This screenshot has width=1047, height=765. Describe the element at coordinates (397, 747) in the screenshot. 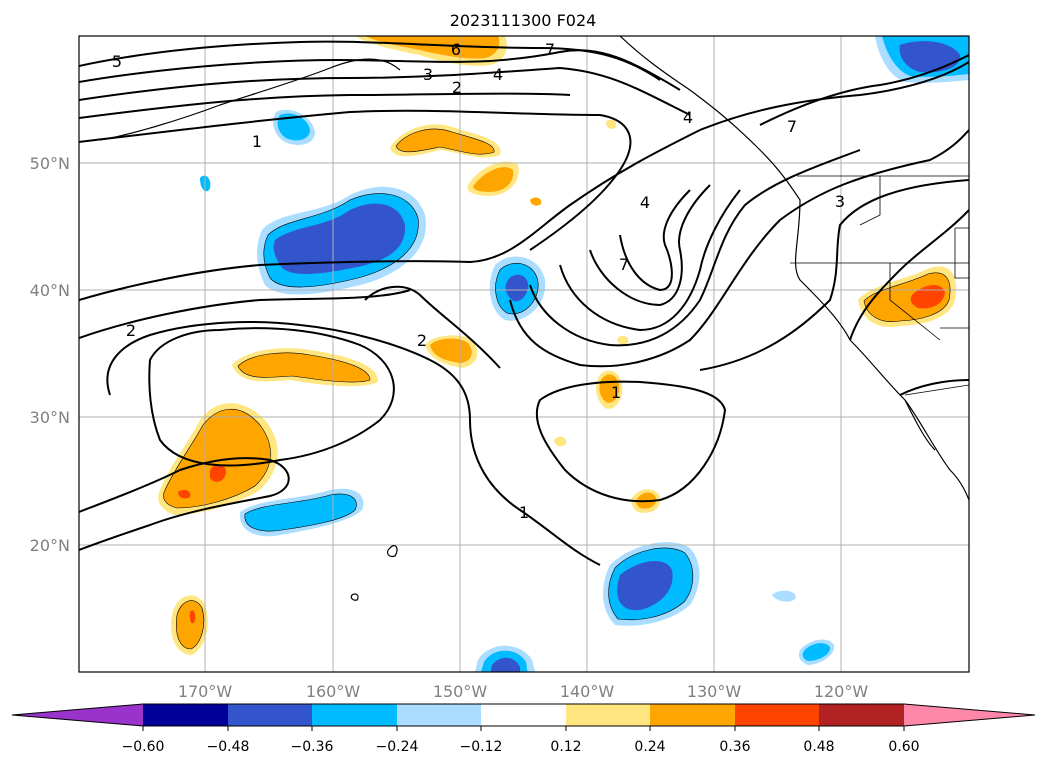

I see `colorbar-tick-label: −0.24` at that location.